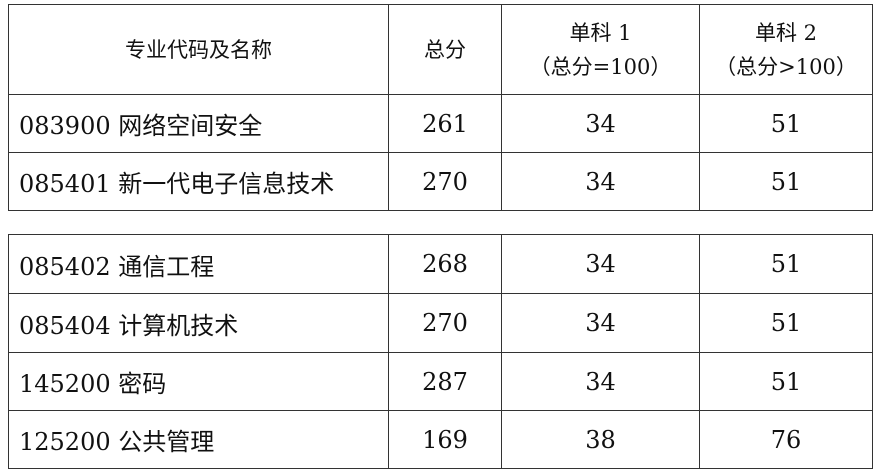 The width and height of the screenshot is (880, 473). I want to click on header-subject1-note: （总分=100）, so click(600, 66).